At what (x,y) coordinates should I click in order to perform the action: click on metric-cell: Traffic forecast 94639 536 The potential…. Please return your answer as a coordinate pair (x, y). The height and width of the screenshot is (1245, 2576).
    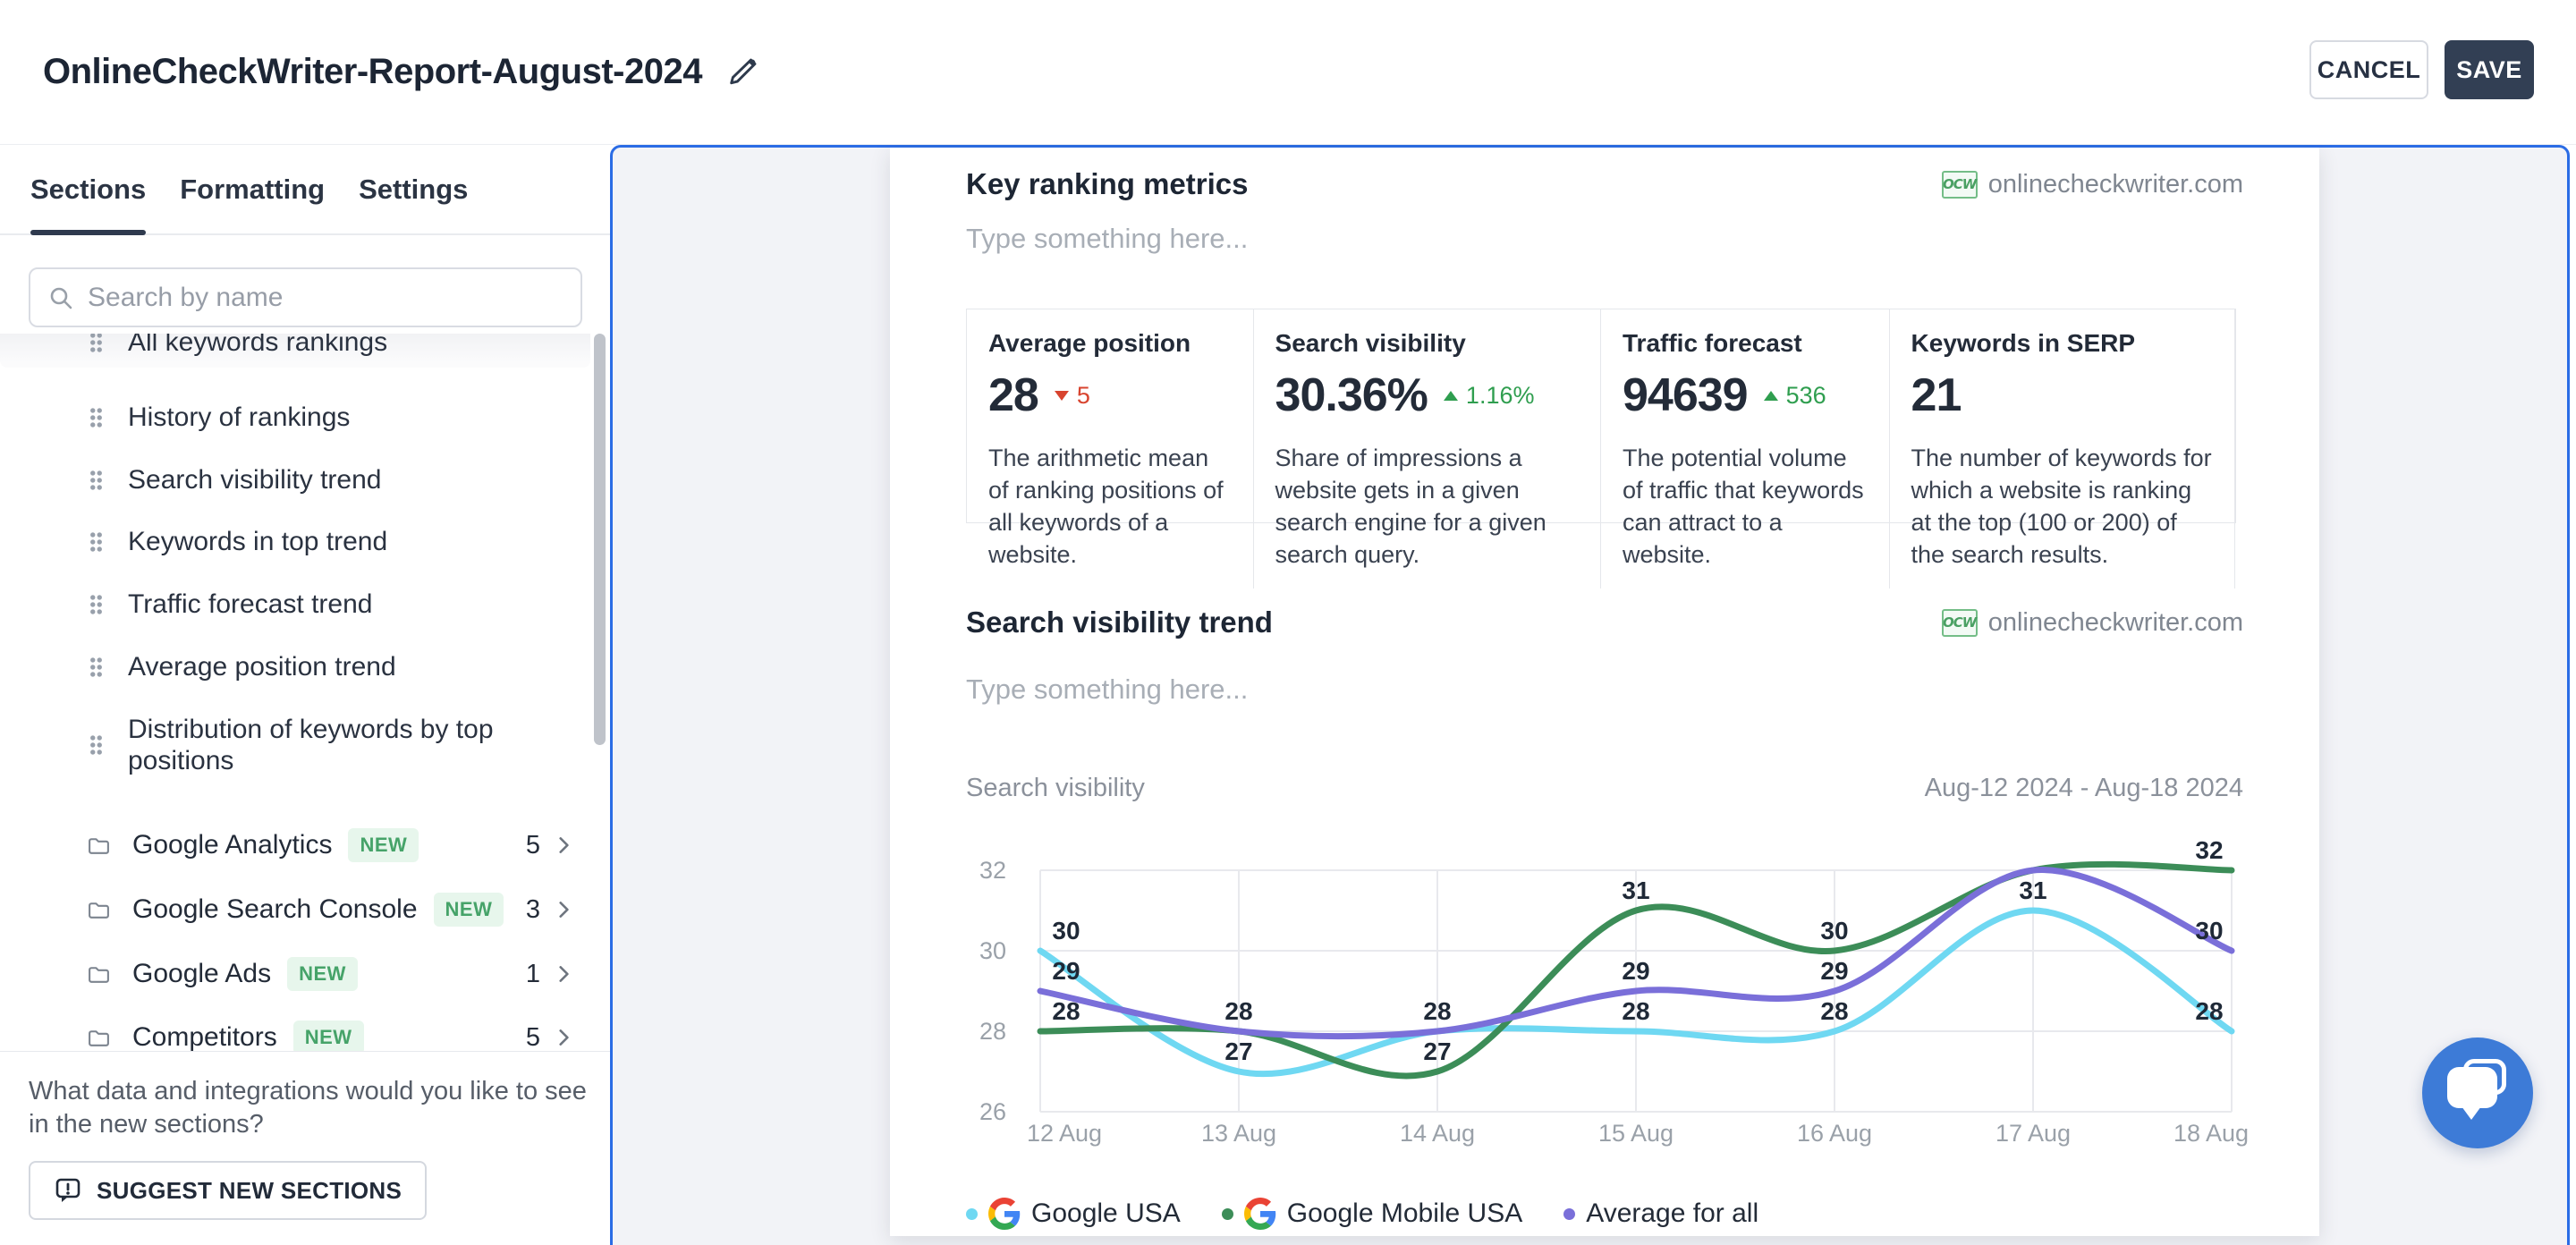
    Looking at the image, I should click on (1745, 449).